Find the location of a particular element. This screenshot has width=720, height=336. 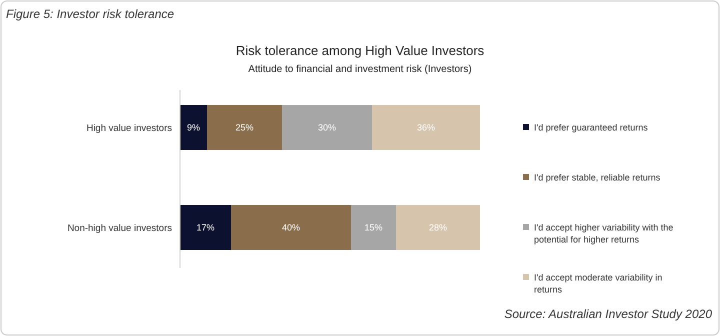

data-label: 15% is located at coordinates (373, 227).